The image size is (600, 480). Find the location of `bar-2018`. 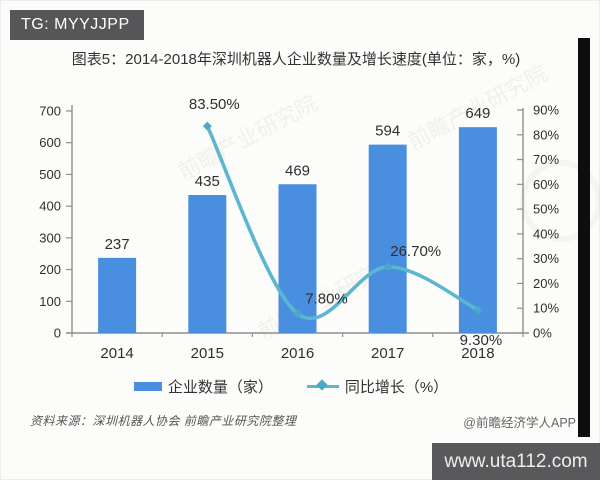

bar-2018 is located at coordinates (477, 230).